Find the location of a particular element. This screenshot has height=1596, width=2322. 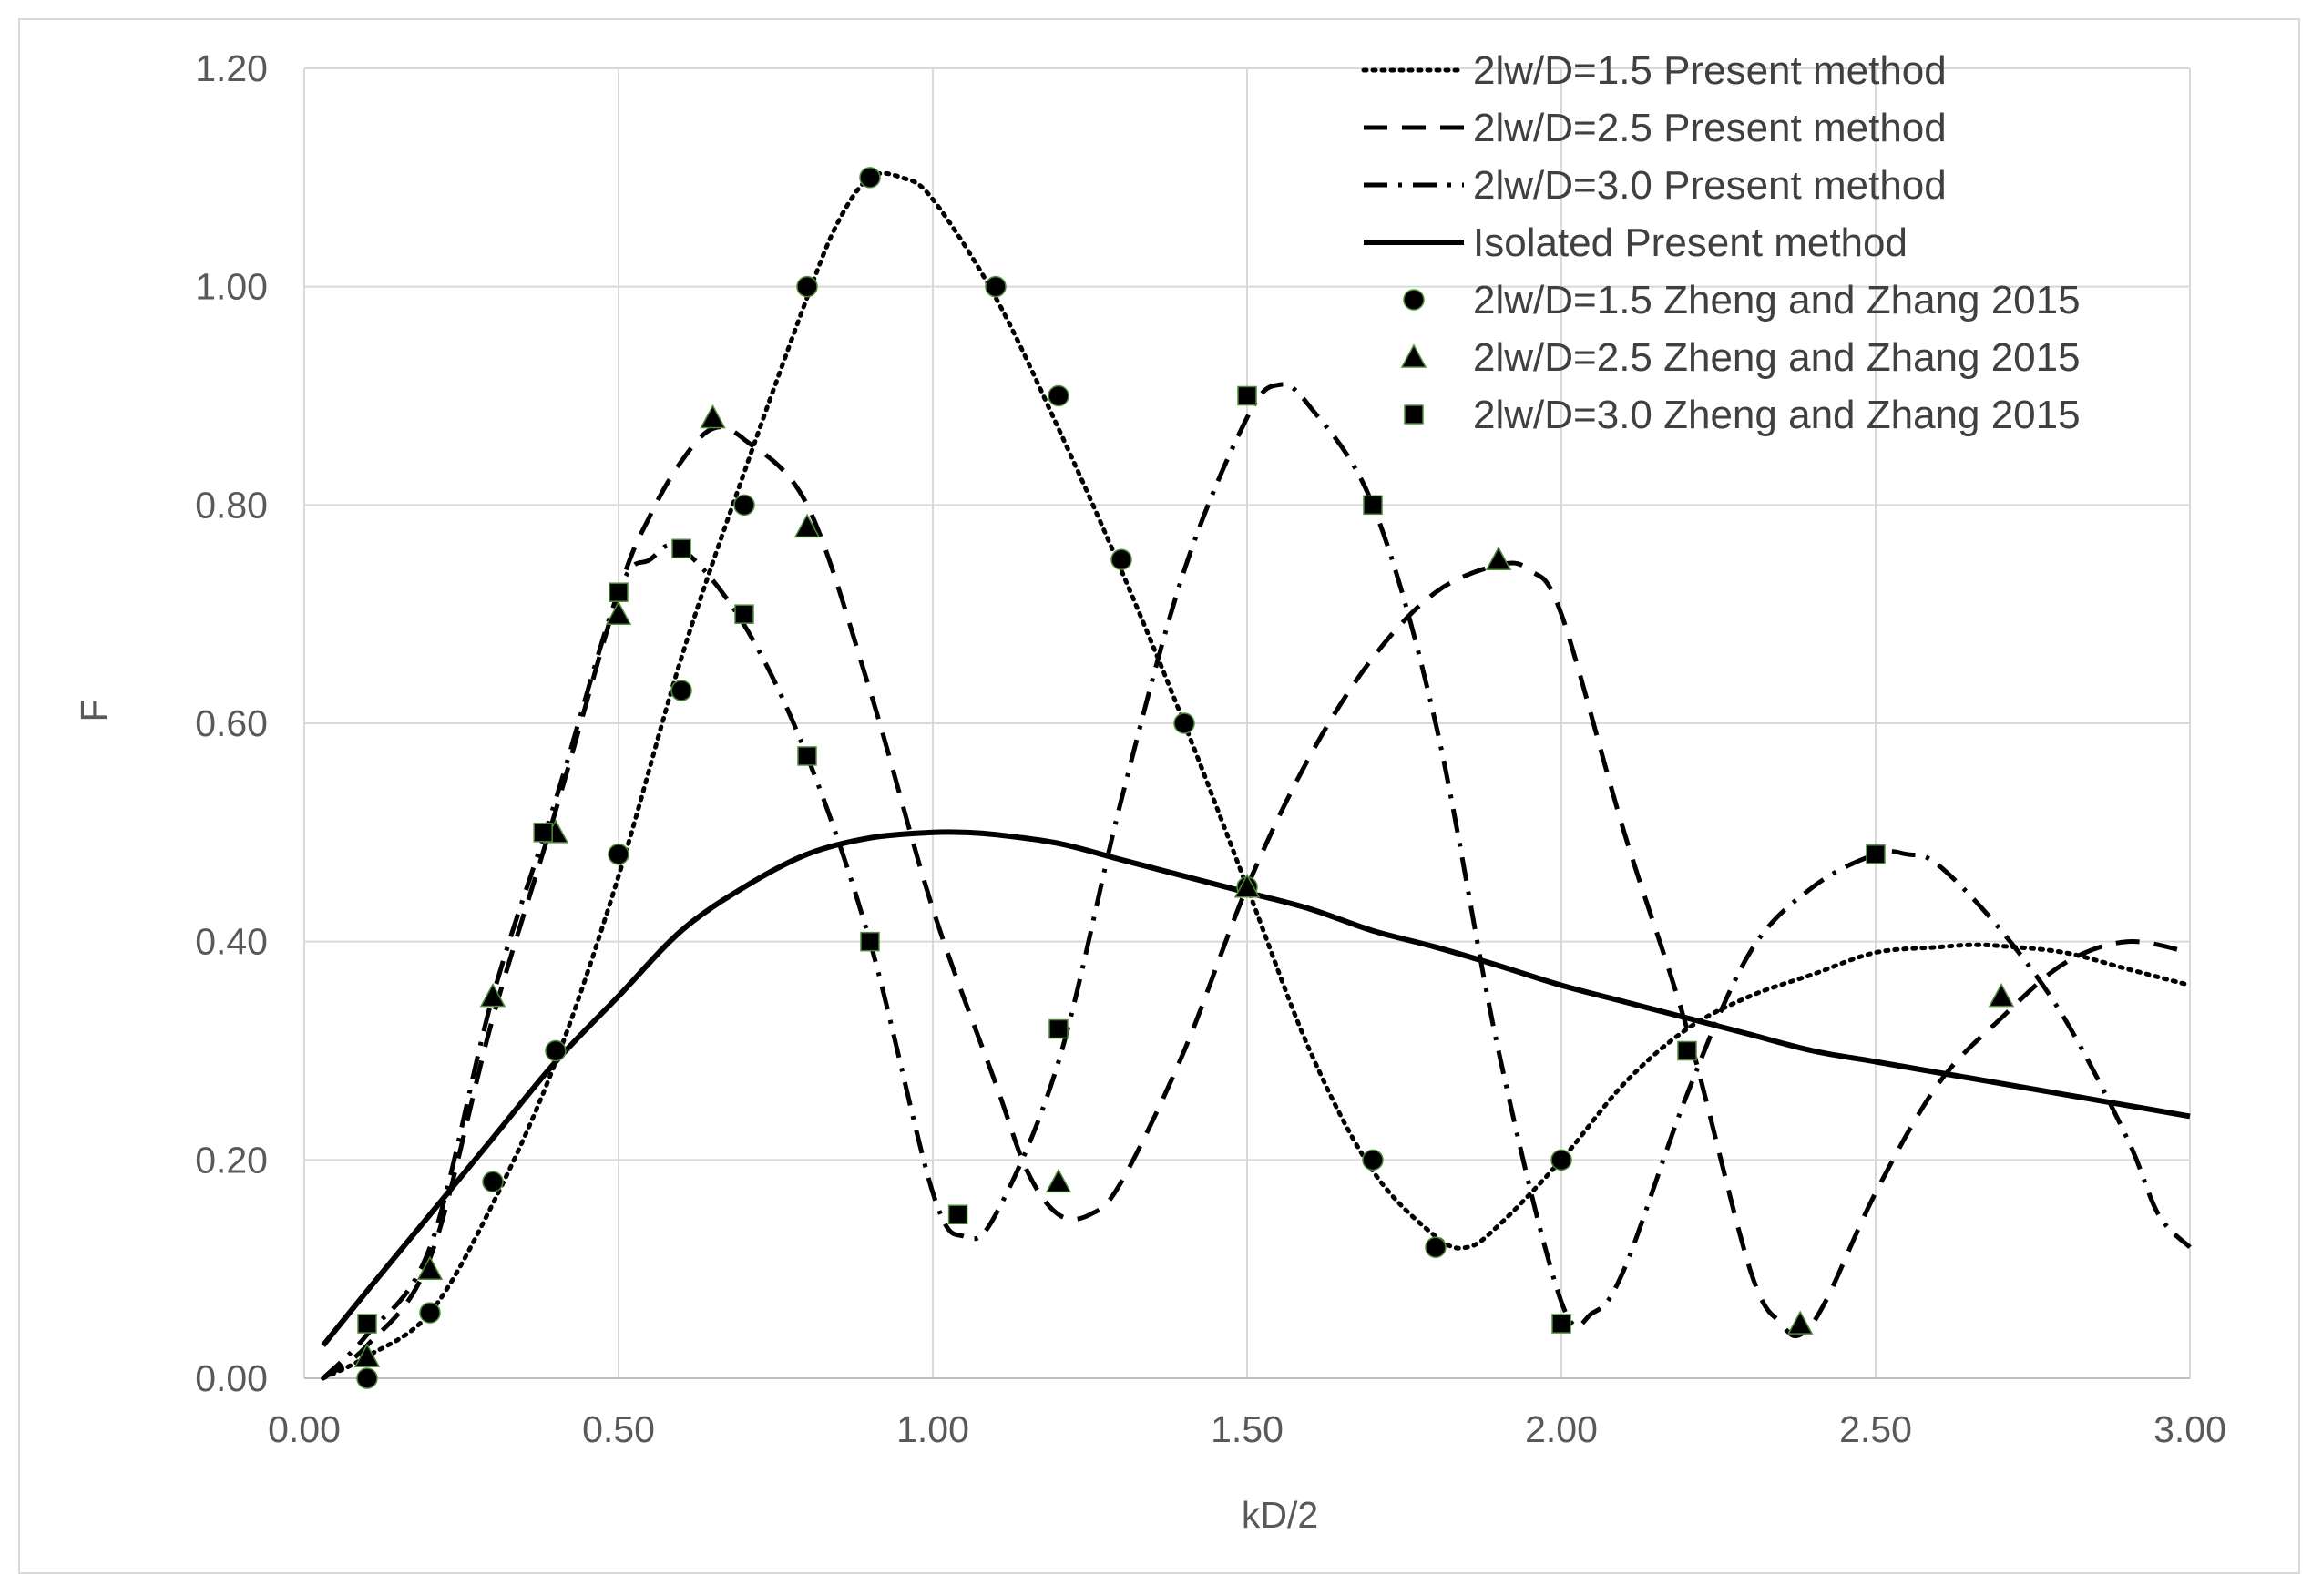

legend-item: 2lw/D=1.5 Zheng and Zhang 2015 is located at coordinates (1742, 300).